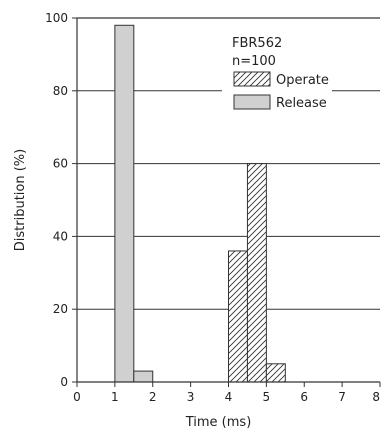 The height and width of the screenshot is (436, 386). Describe the element at coordinates (60, 164) in the screenshot. I see `y-tick-label-60: 60` at that location.